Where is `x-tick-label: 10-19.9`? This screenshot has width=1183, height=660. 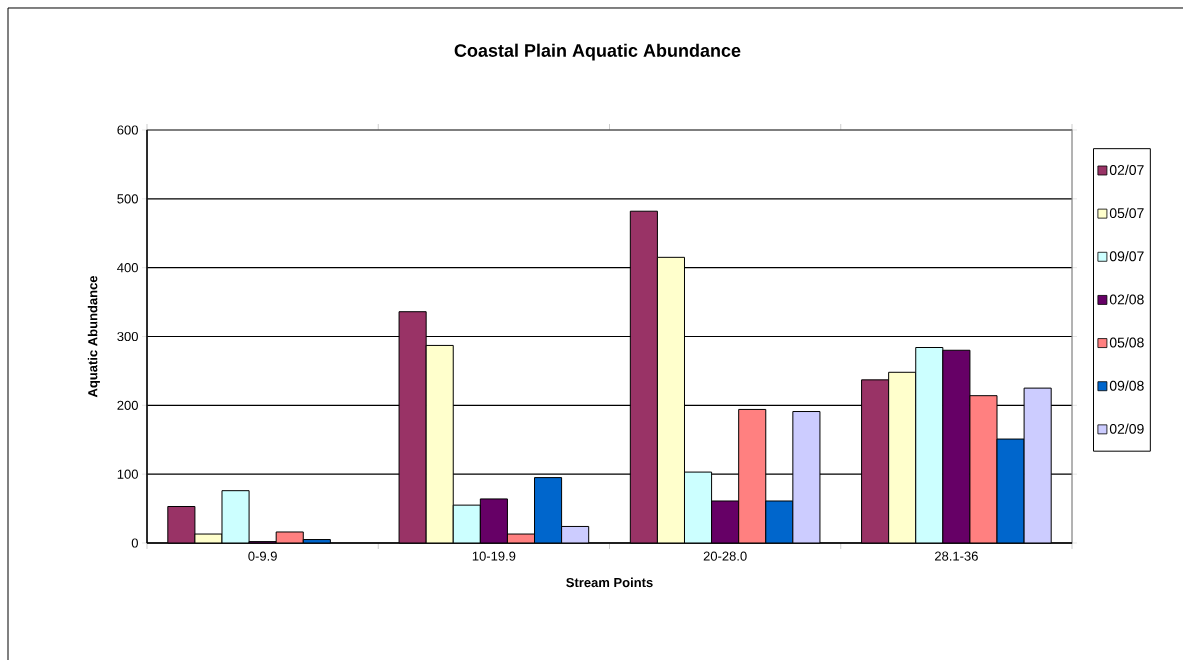
x-tick-label: 10-19.9 is located at coordinates (494, 556).